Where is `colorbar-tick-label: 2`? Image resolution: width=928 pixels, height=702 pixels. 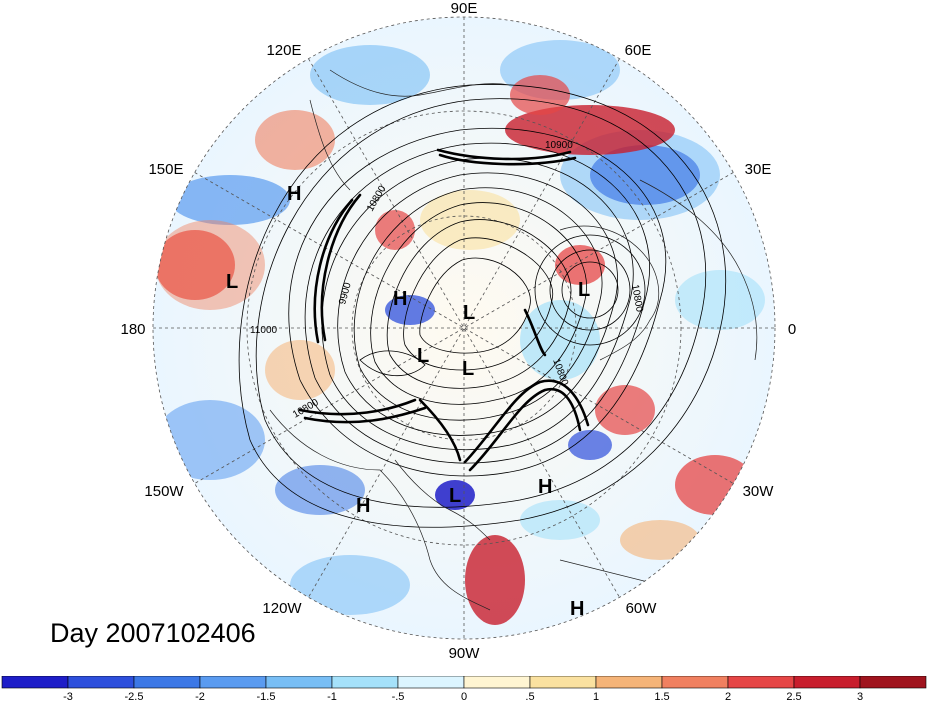
colorbar-tick-label: 2 is located at coordinates (728, 696).